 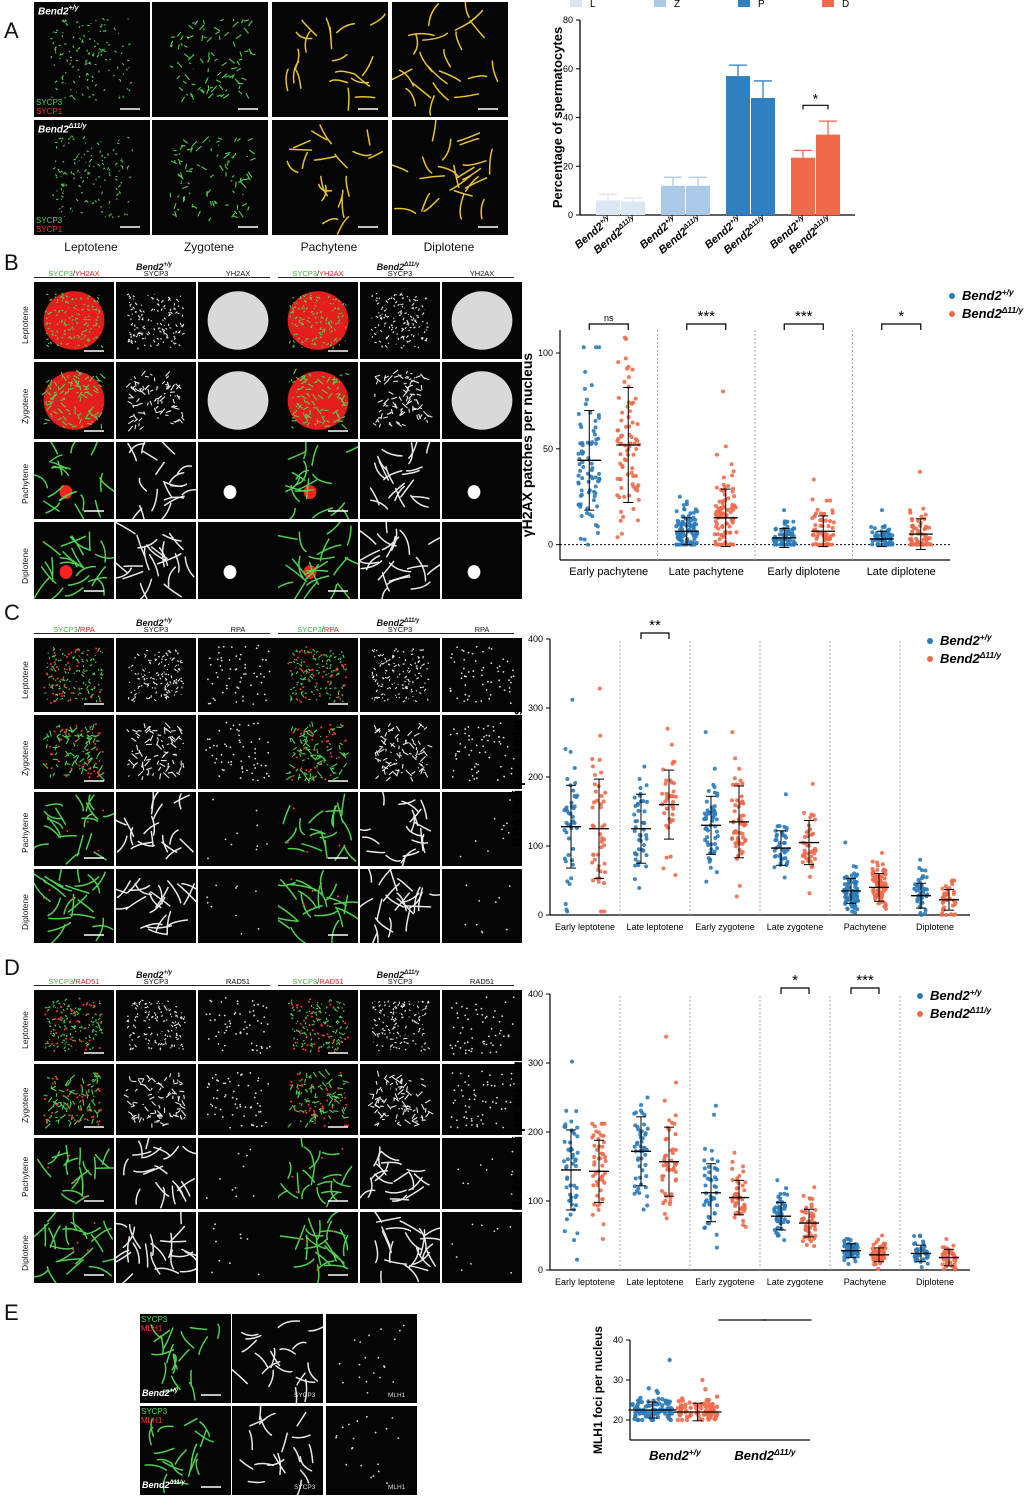 What do you see at coordinates (156, 1025) in the screenshot?
I see `micrograph-d` at bounding box center [156, 1025].